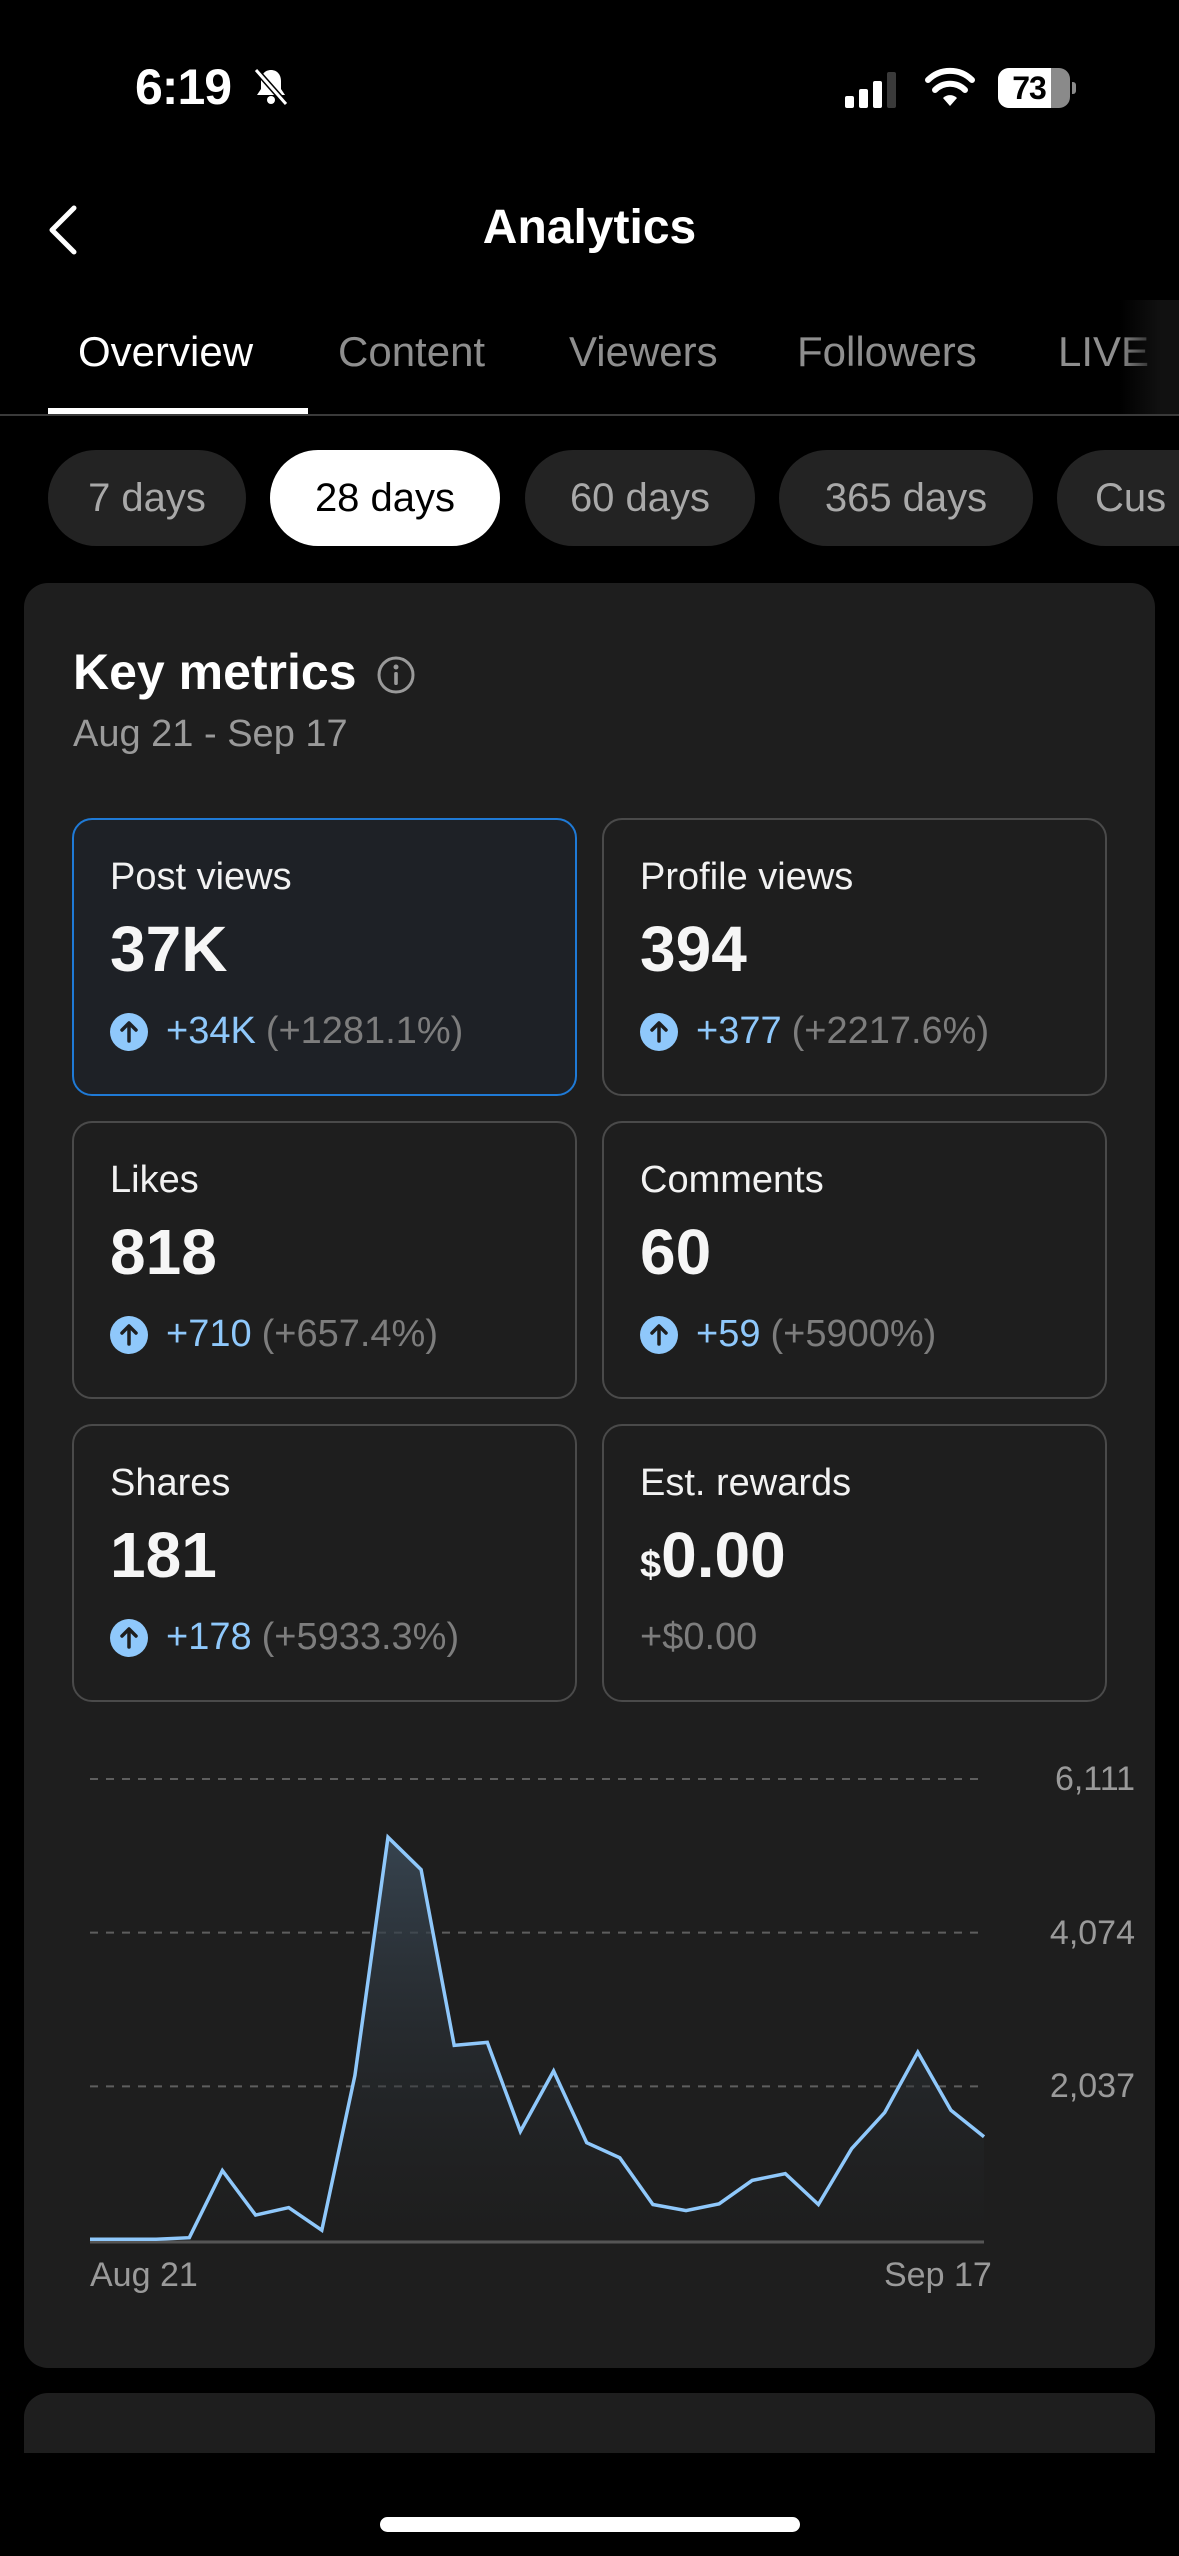  Describe the element at coordinates (385, 498) in the screenshot. I see `period-28-days: 28 days` at that location.